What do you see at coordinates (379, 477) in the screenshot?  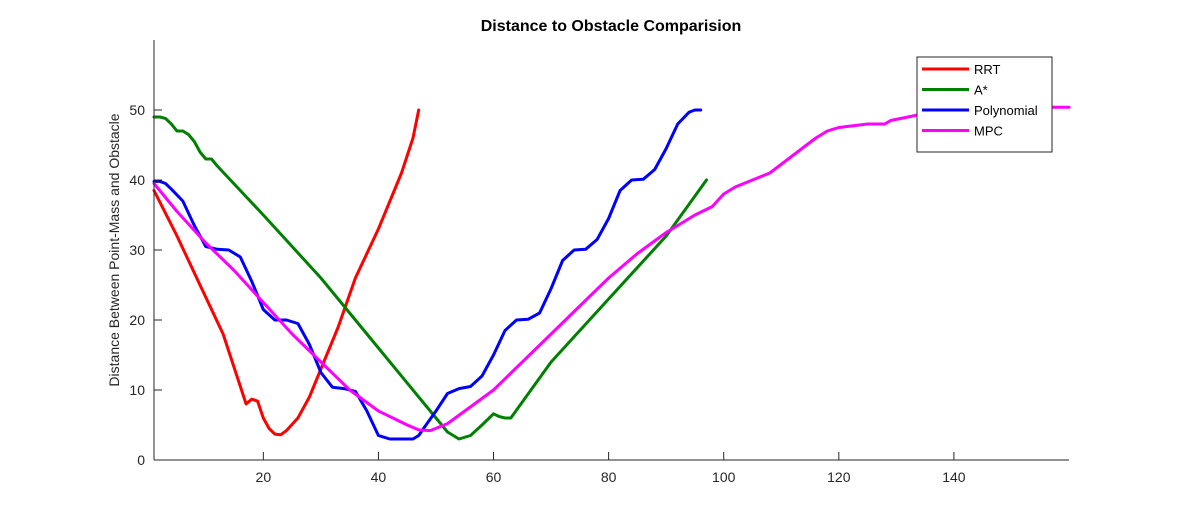 I see `x-tick-label: 40` at bounding box center [379, 477].